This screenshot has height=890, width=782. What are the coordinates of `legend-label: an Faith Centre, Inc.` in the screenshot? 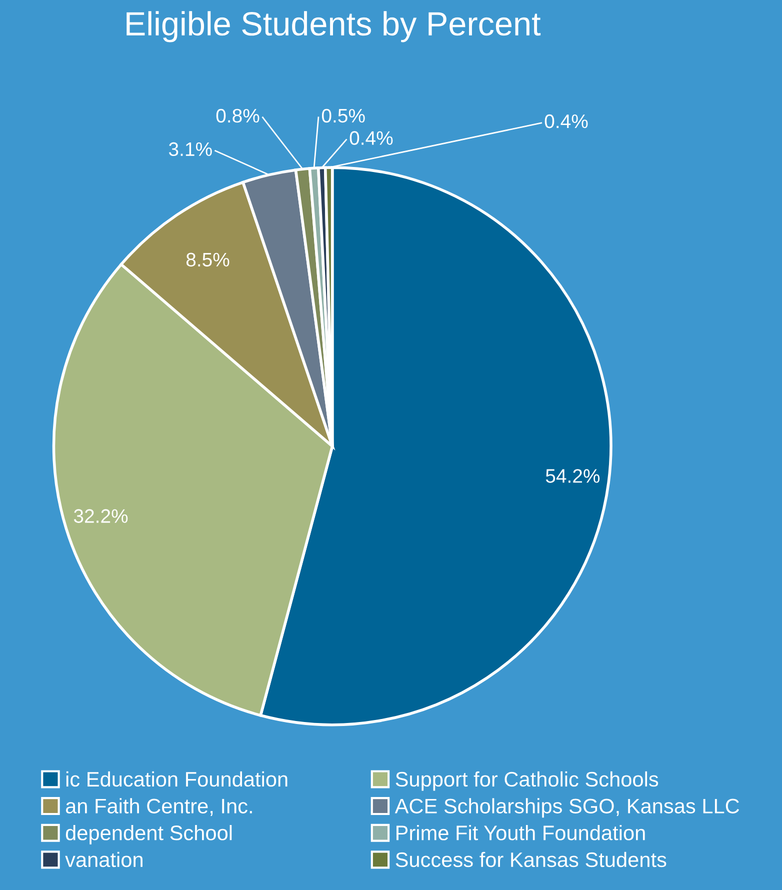 It's located at (159, 807).